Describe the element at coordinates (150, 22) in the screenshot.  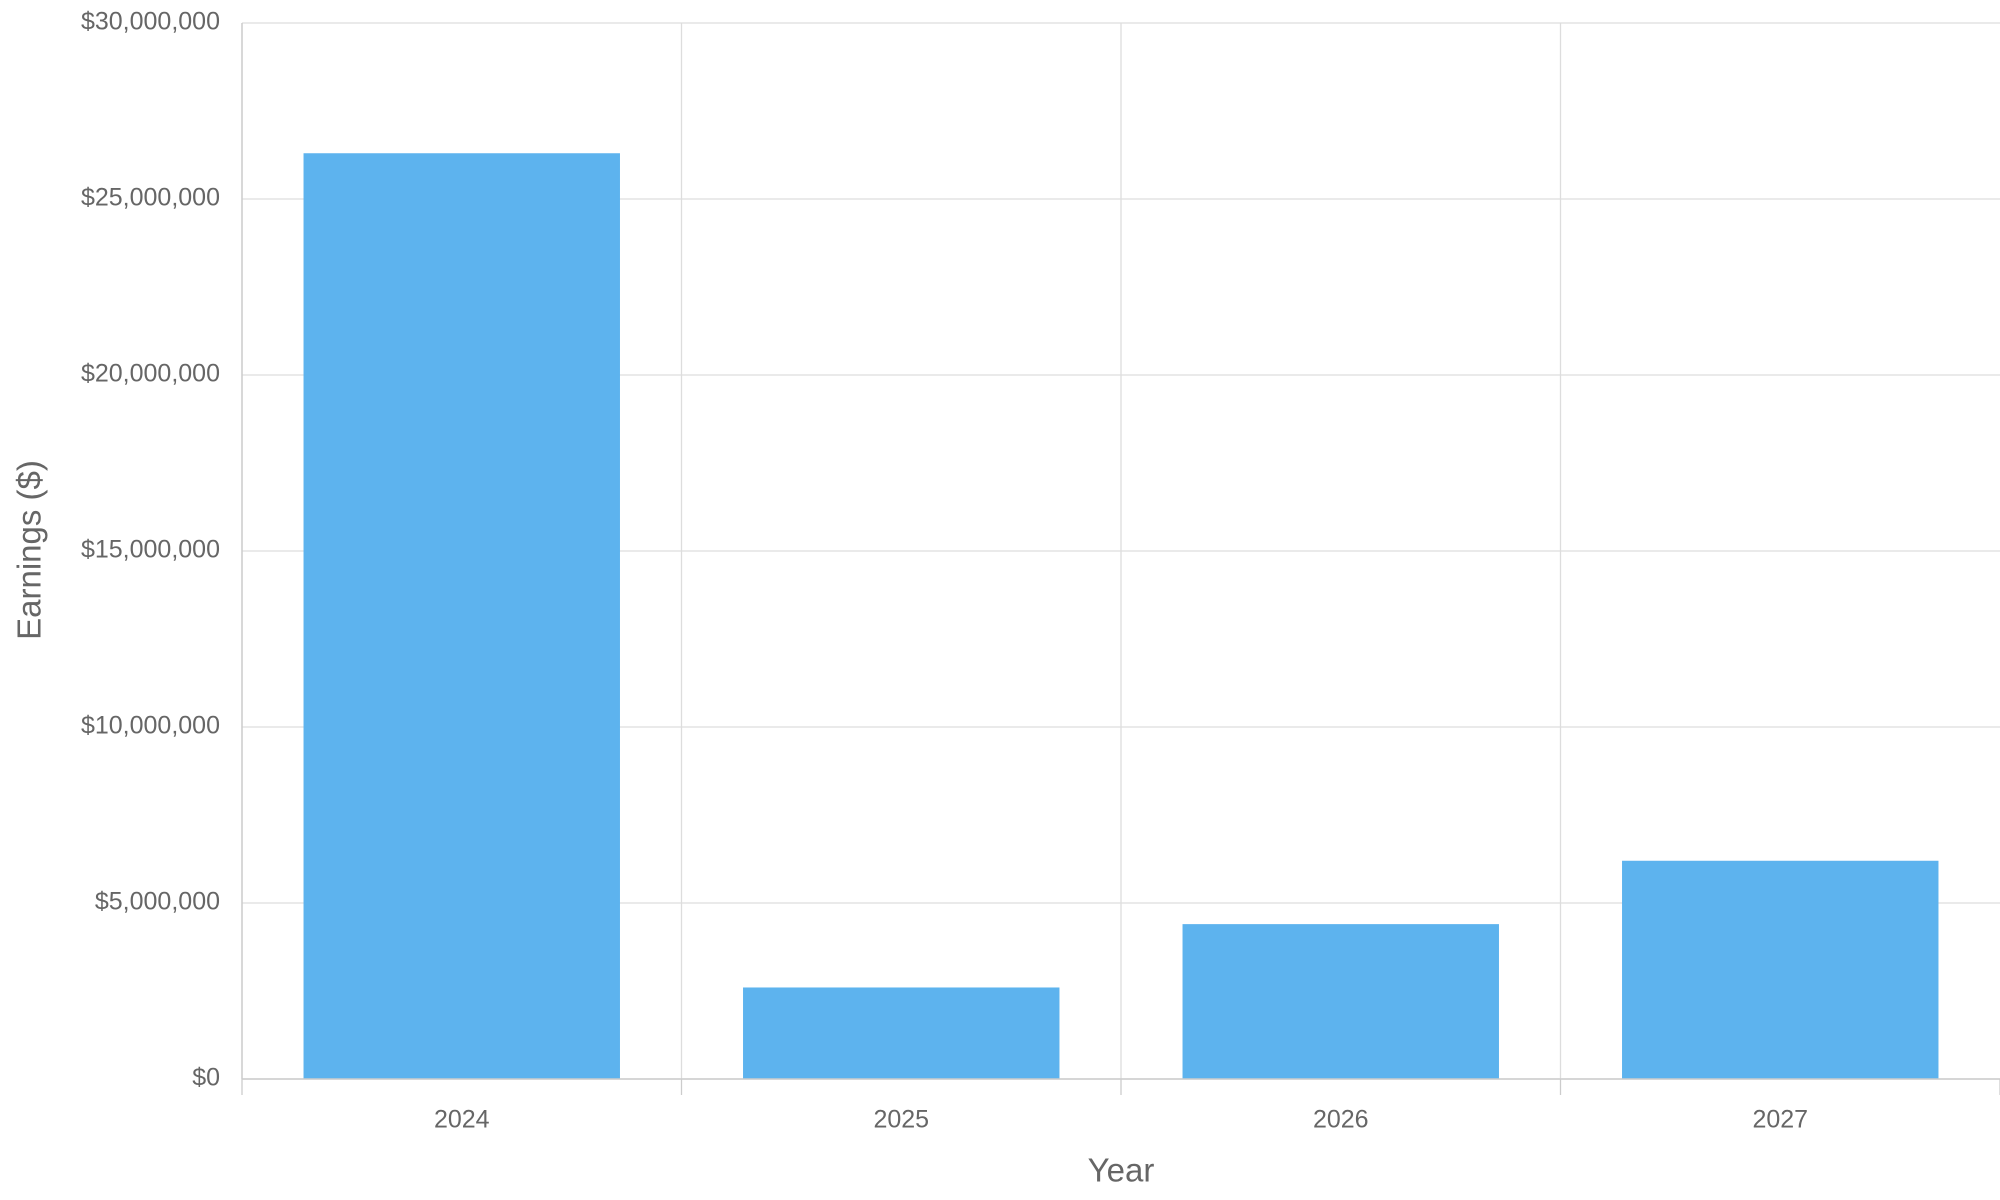
I see `y-tick-label: $30,000,000` at that location.